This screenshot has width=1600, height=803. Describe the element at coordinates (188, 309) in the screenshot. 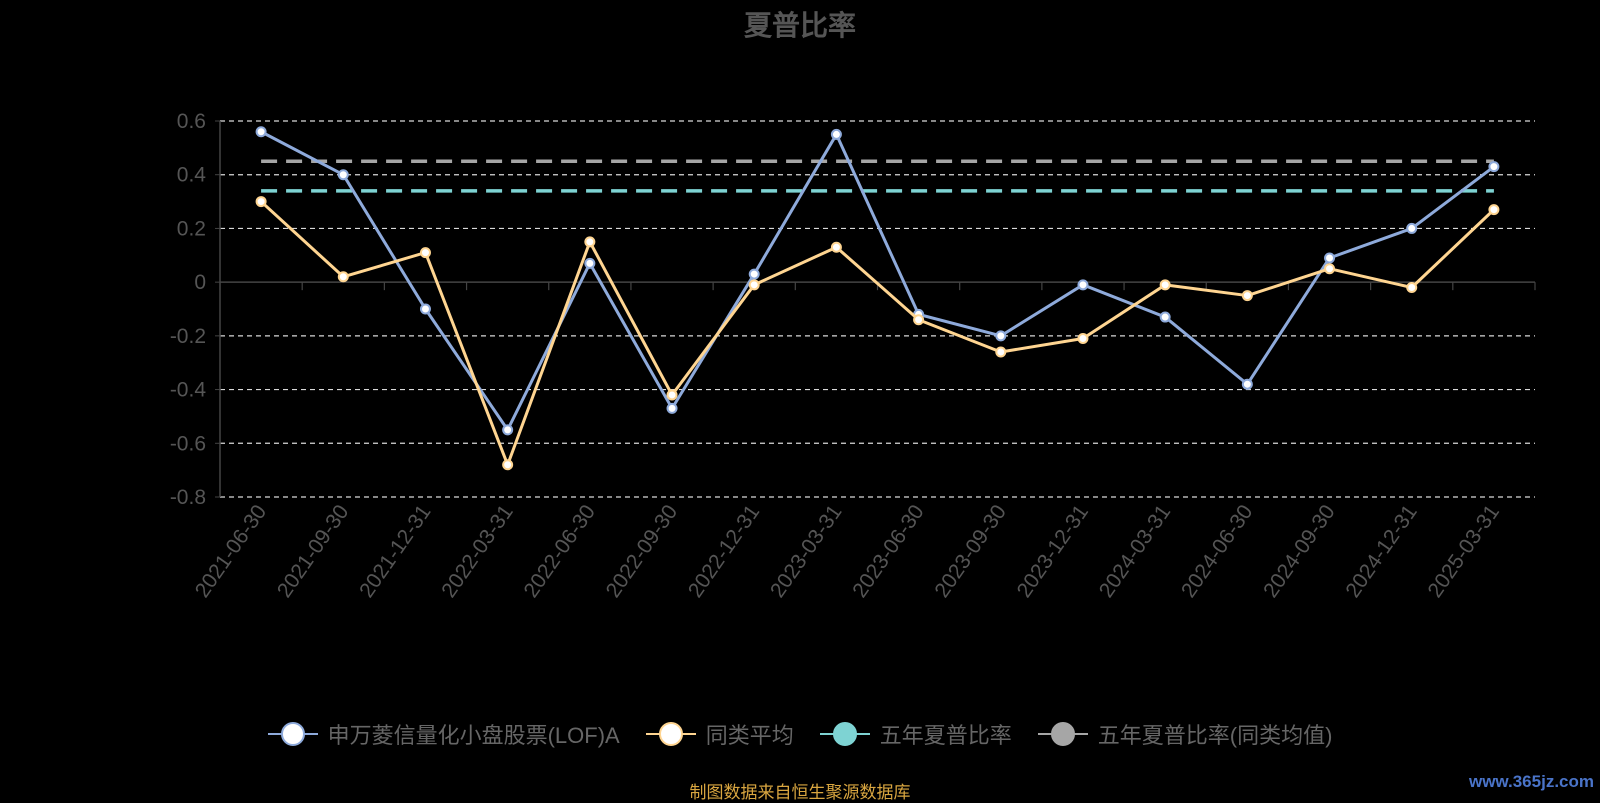

I see `y-tick-labels: 0.6 0.4 0.2 0 -0.2 -0.4 -0.6 -0.8` at that location.